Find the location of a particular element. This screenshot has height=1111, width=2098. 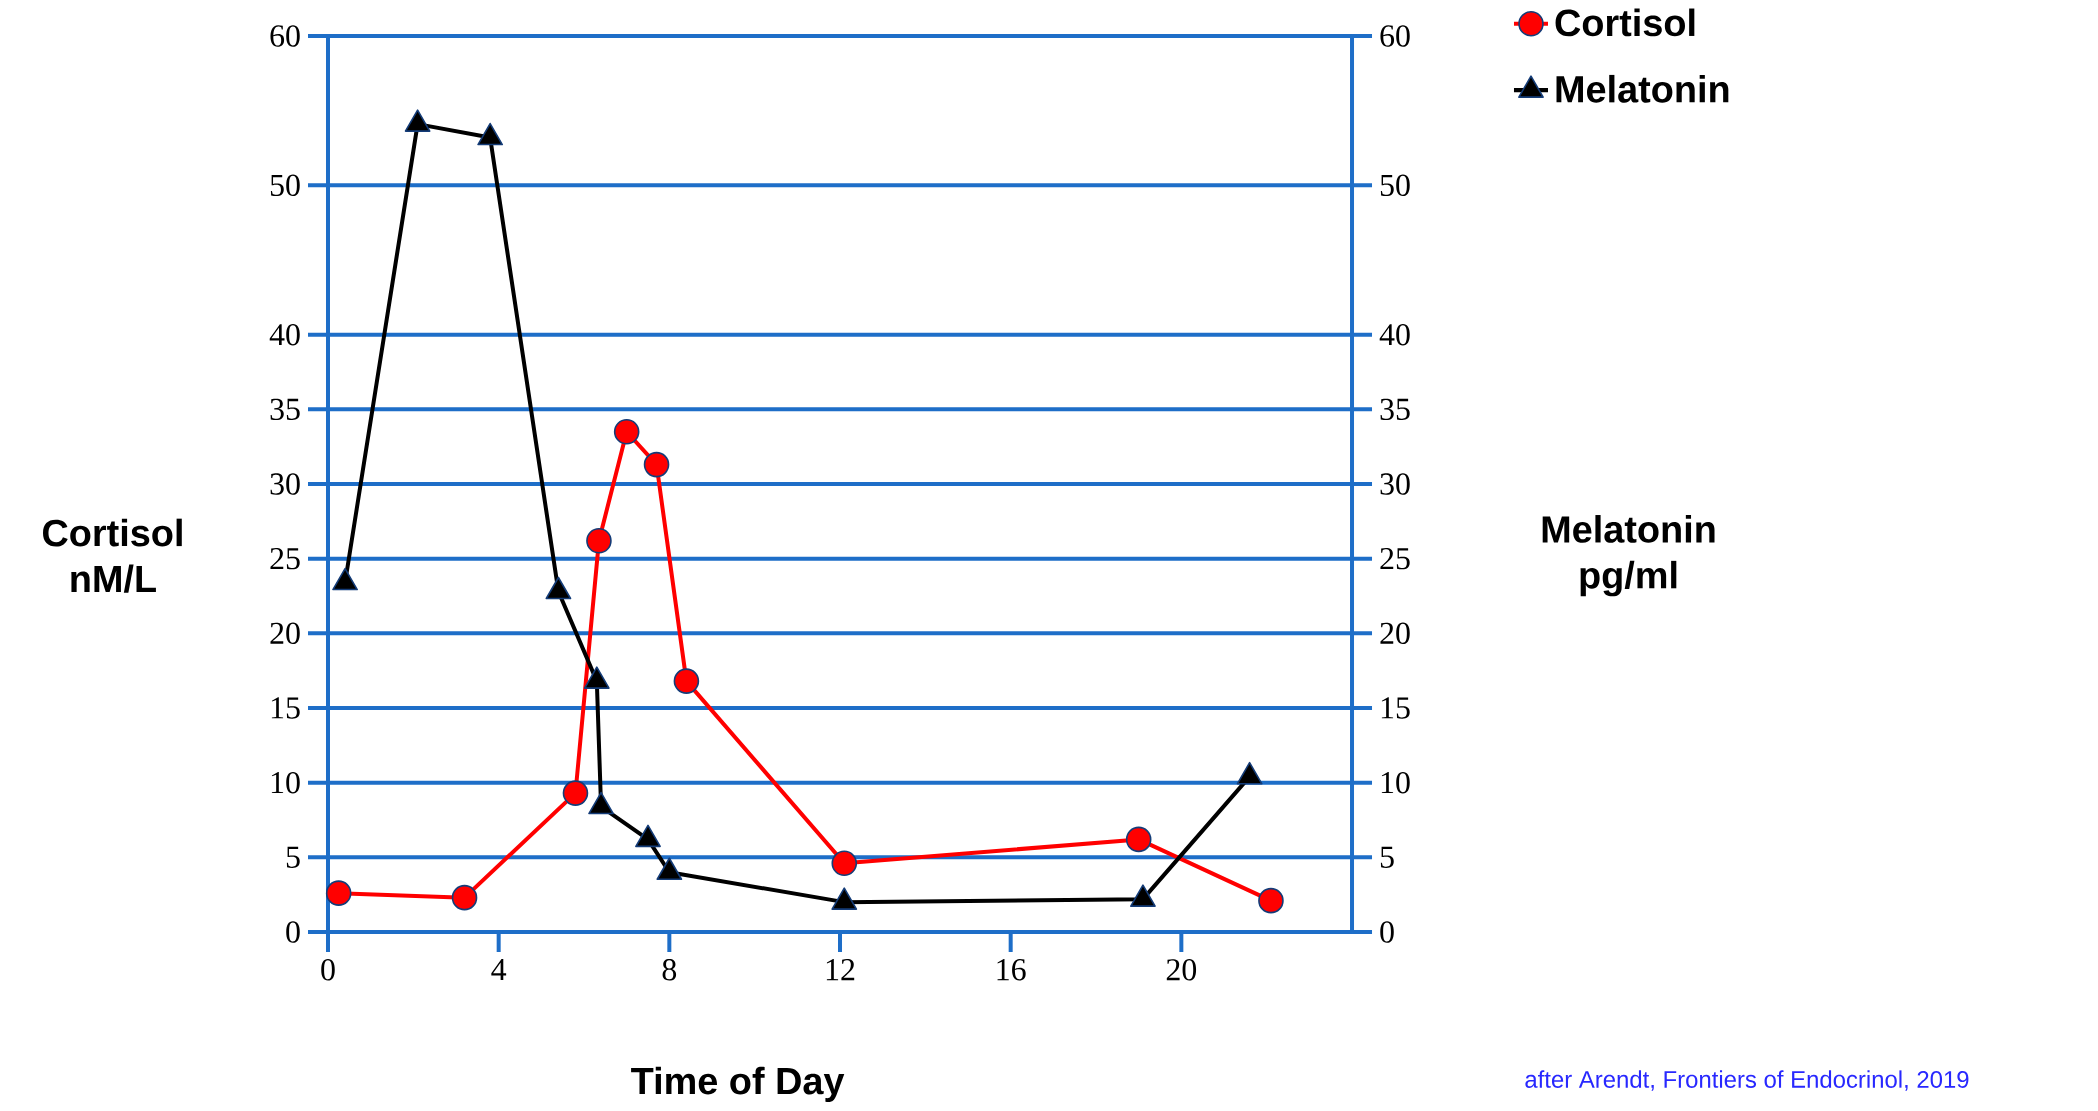

y2-tick-label: 15 is located at coordinates (1395, 708).